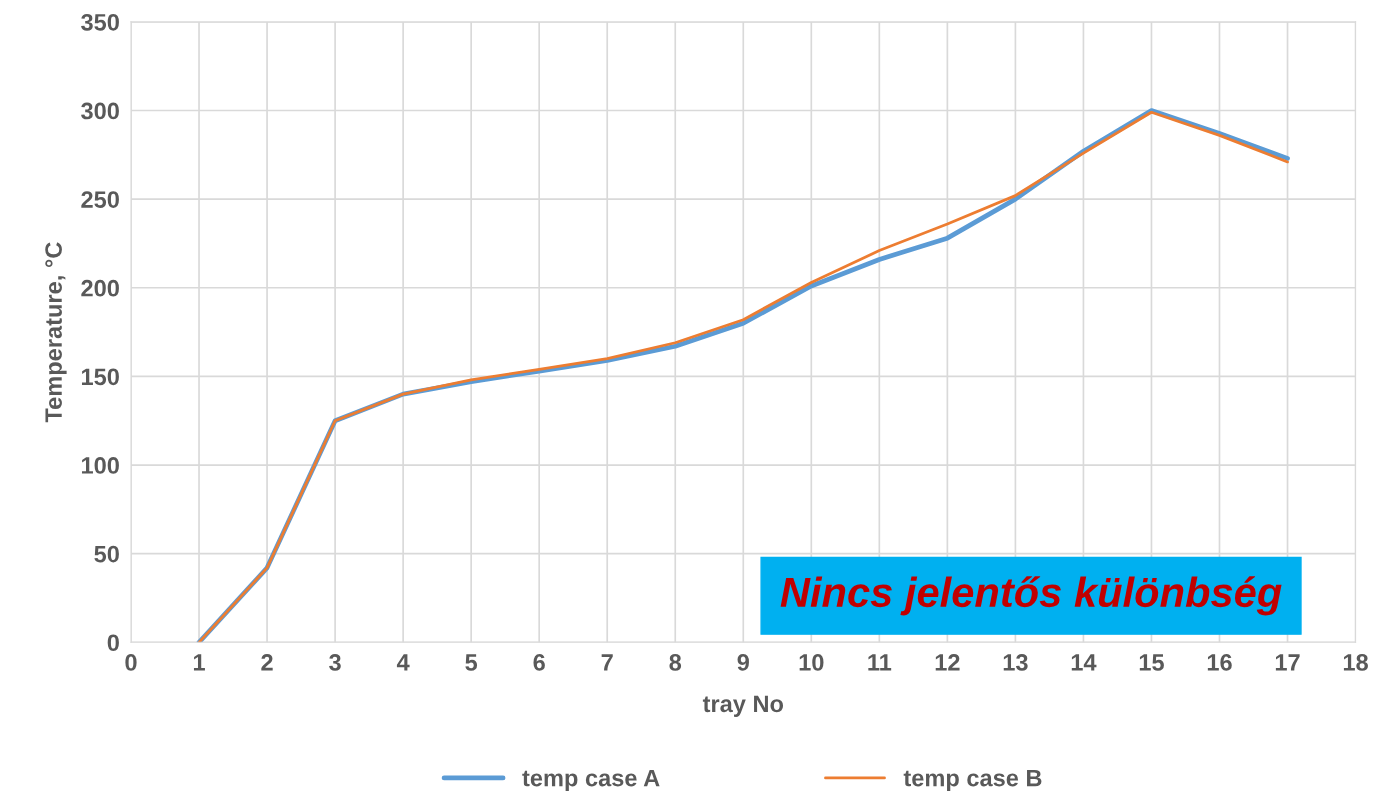 This screenshot has height=811, width=1379. What do you see at coordinates (100, 288) in the screenshot?
I see `y-tick-label: 200` at bounding box center [100, 288].